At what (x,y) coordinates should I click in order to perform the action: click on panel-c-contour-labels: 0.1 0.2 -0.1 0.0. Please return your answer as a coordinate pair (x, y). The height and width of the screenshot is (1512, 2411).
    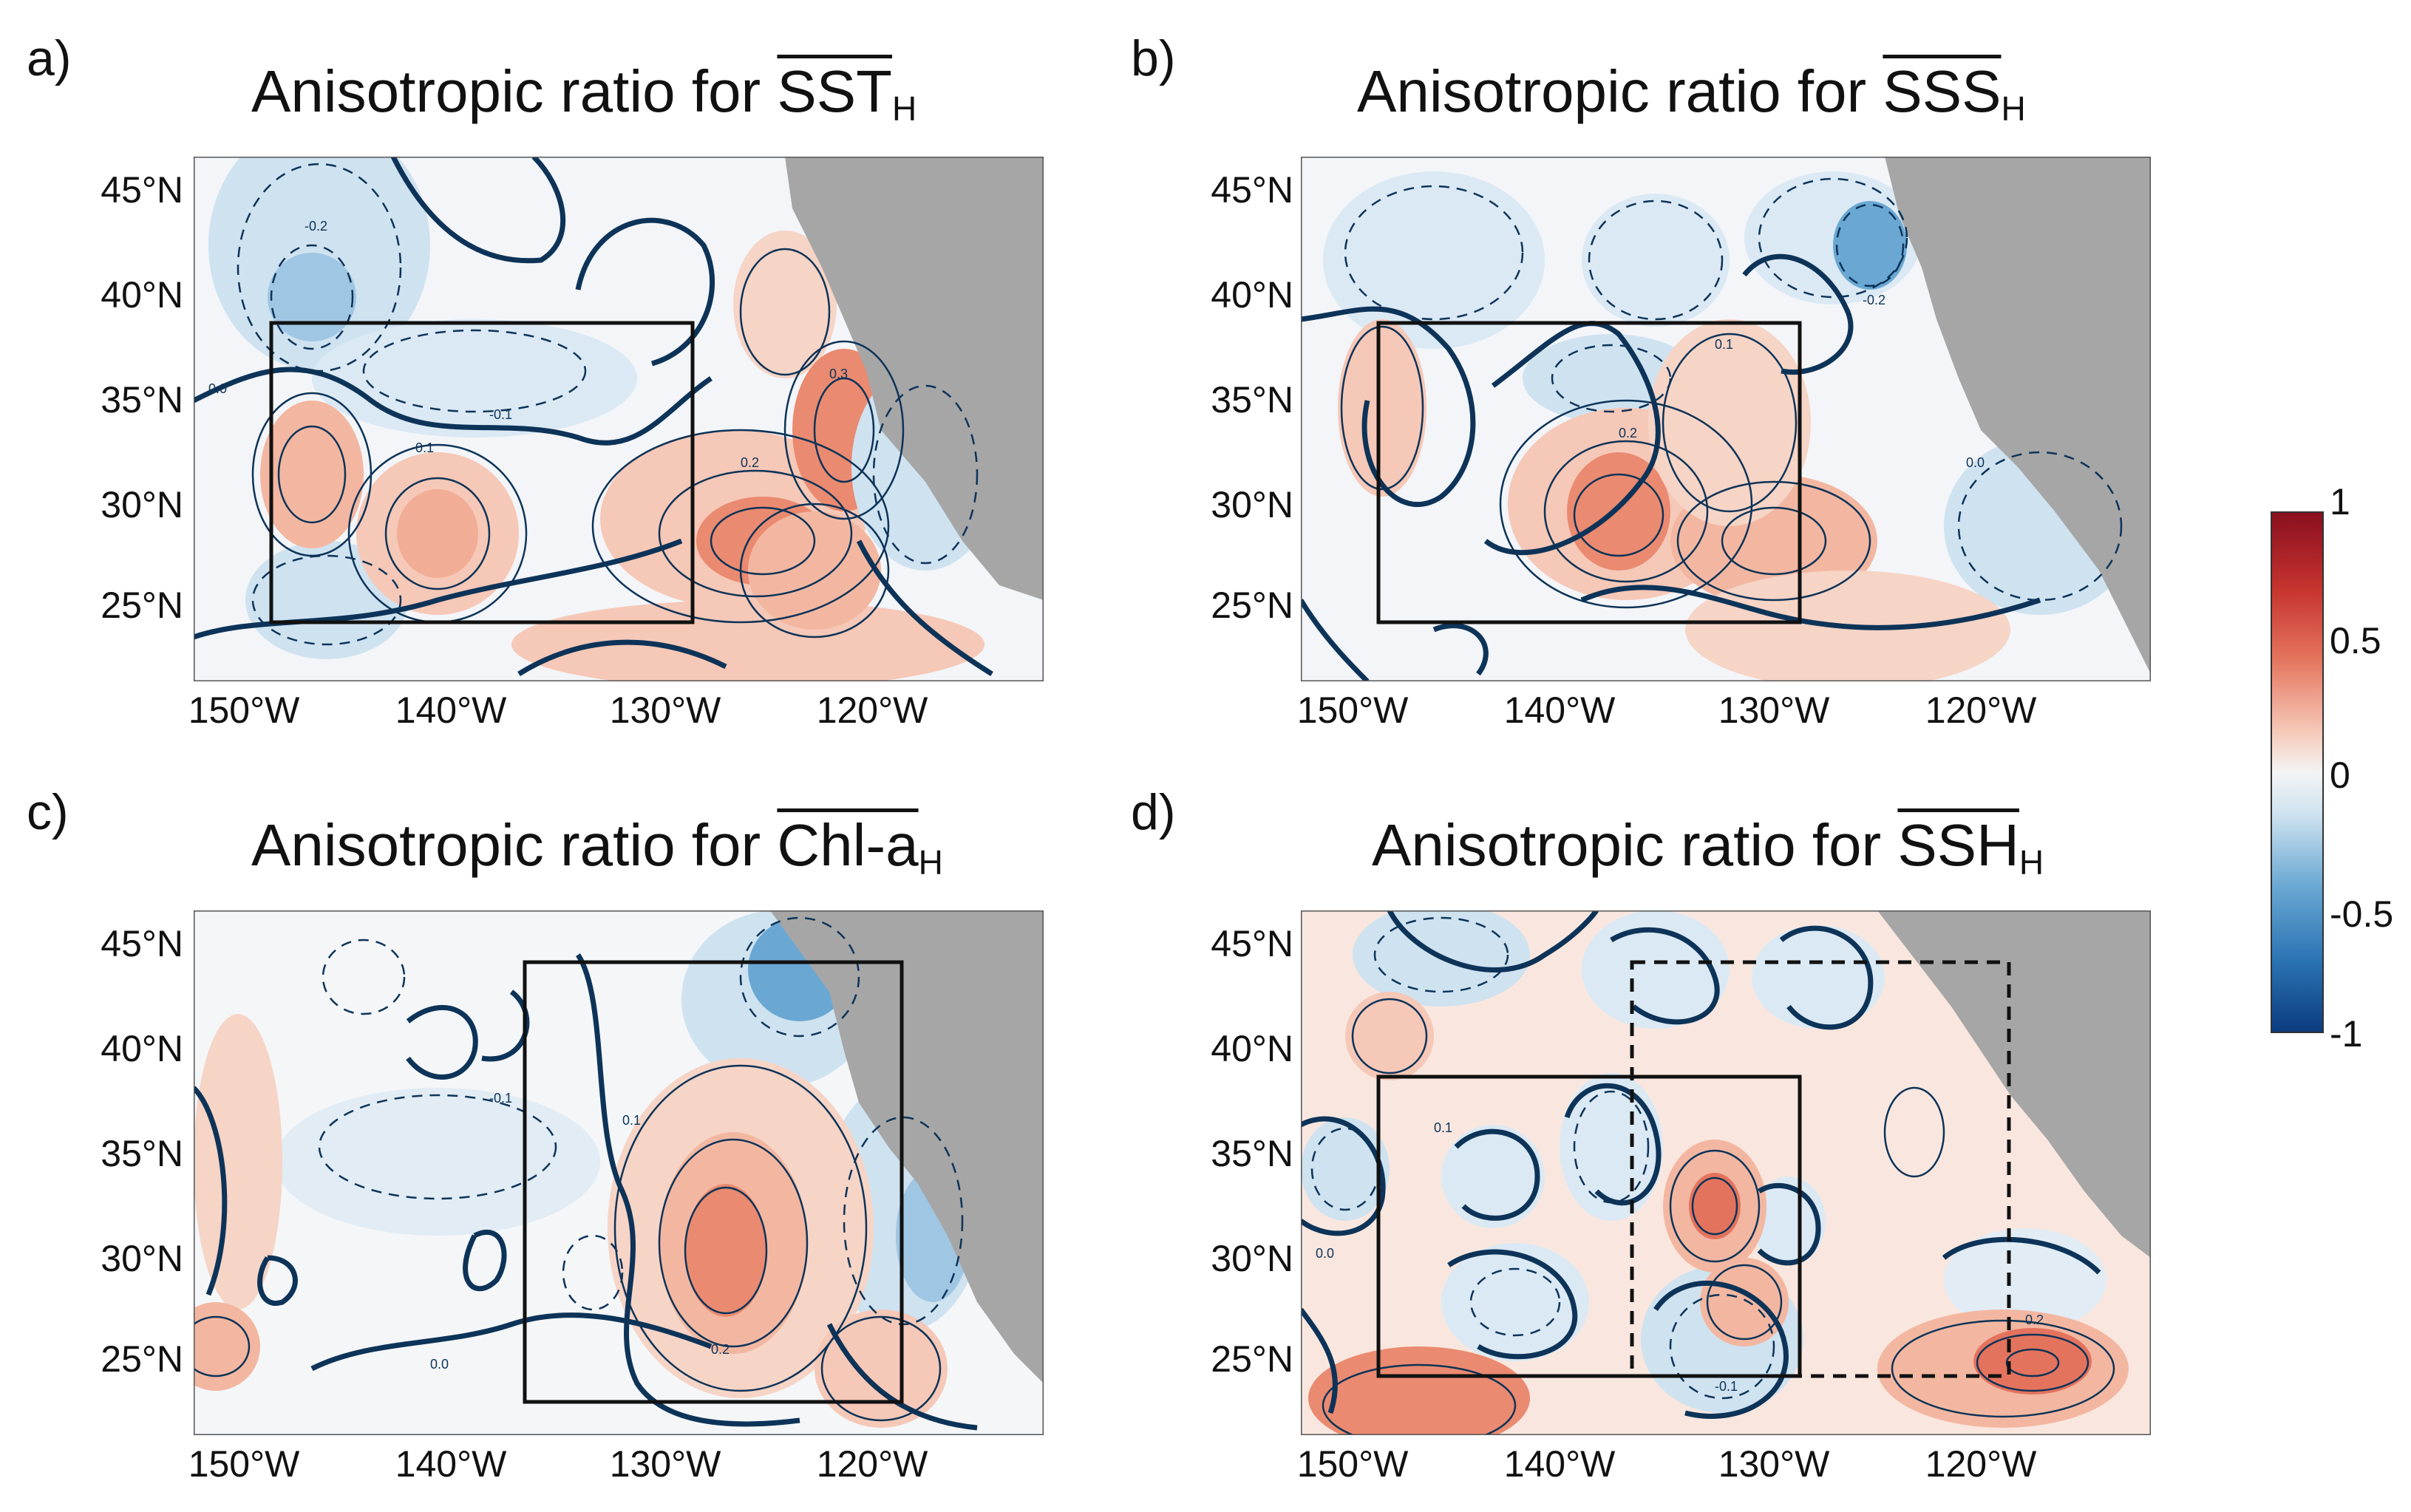
    Looking at the image, I should click on (580, 1231).